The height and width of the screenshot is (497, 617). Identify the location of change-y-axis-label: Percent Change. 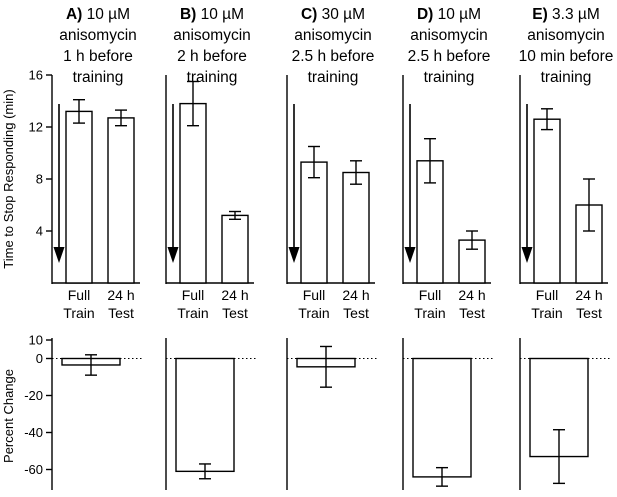
(8, 416).